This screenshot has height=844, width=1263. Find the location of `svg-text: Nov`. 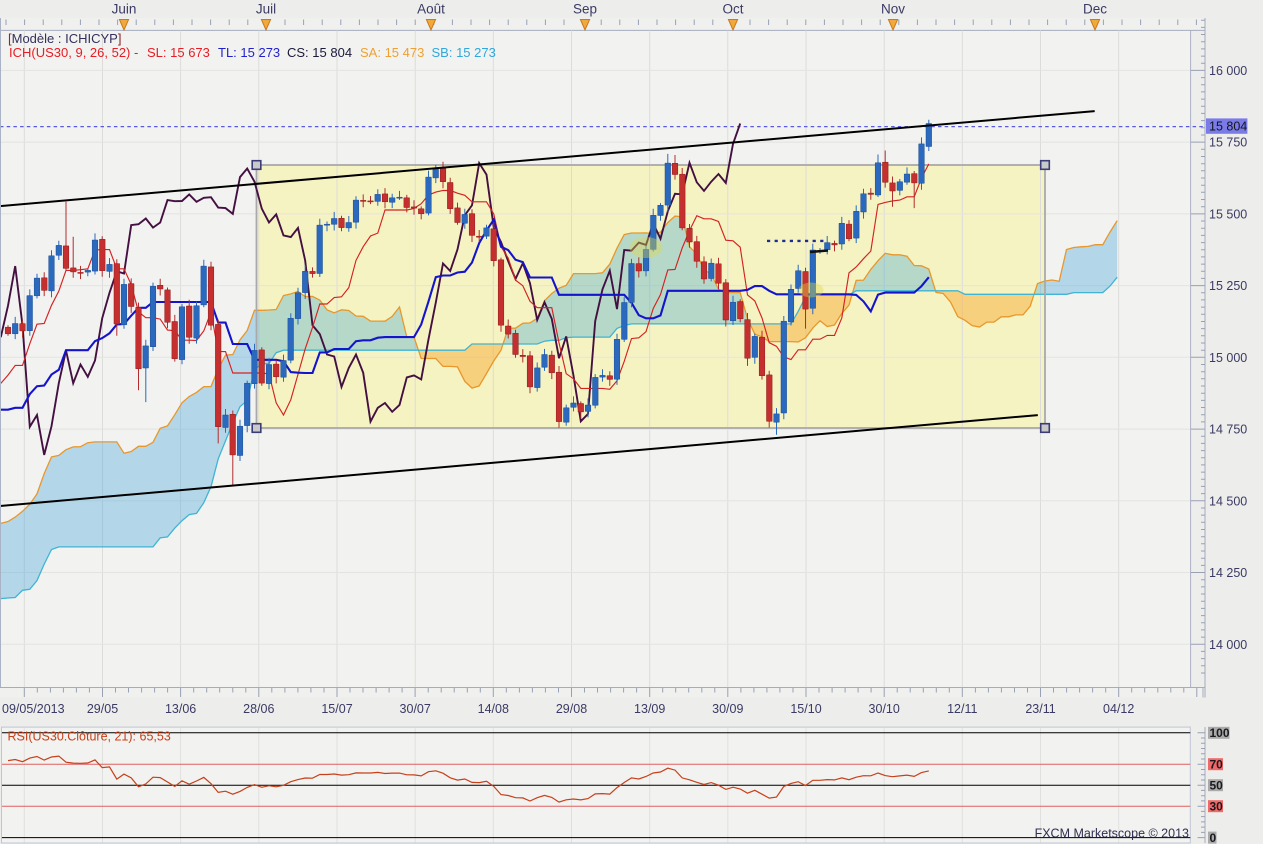

svg-text: Nov is located at coordinates (893, 9).